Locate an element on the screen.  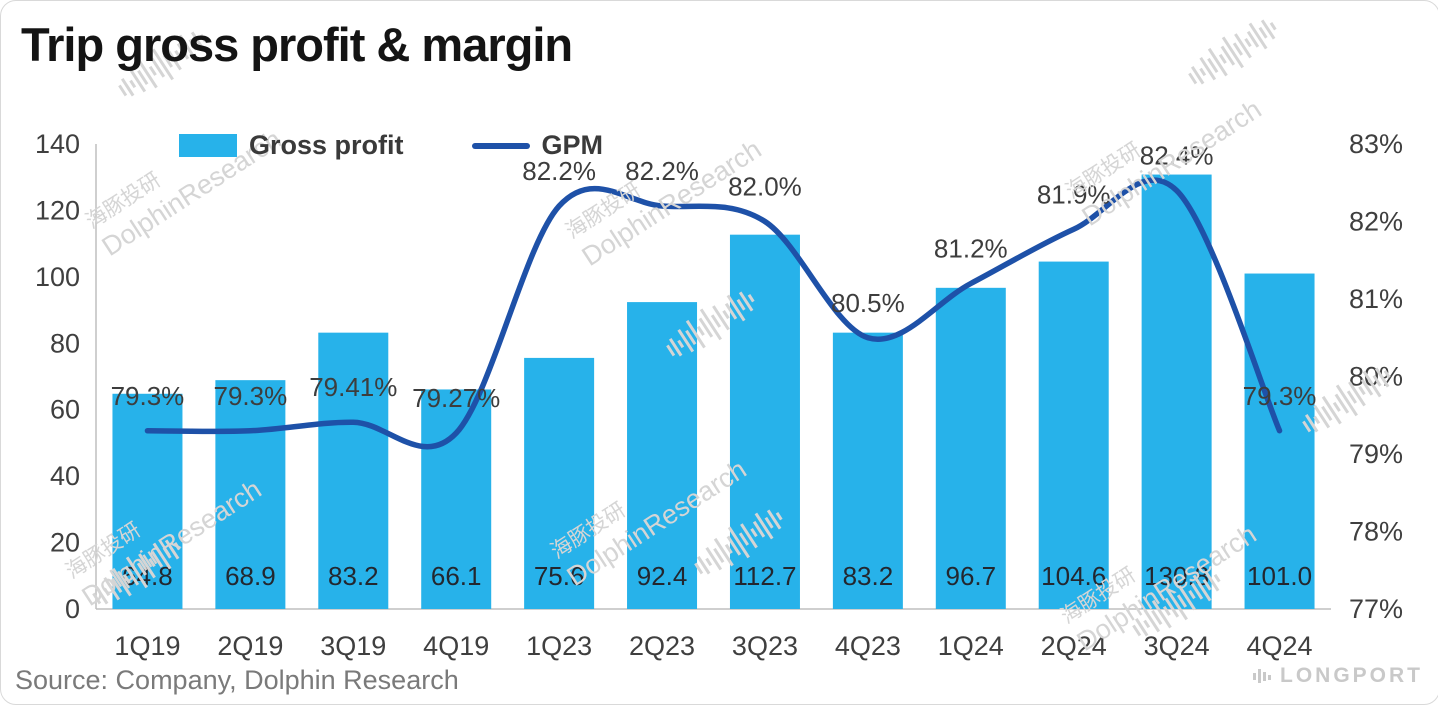
svg-text: 75.6 is located at coordinates (559, 576).